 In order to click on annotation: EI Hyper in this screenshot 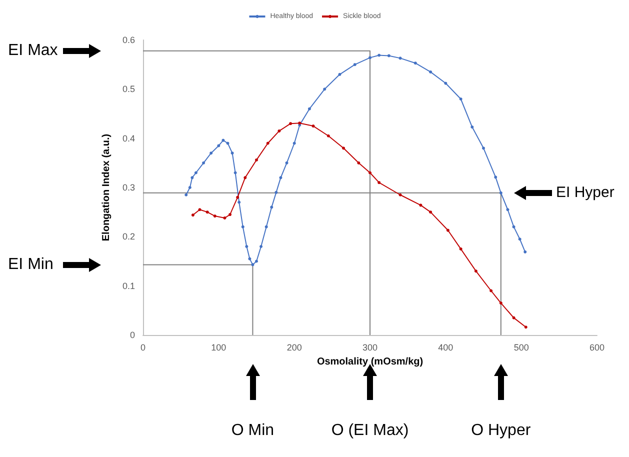, I will do `click(585, 192)`.